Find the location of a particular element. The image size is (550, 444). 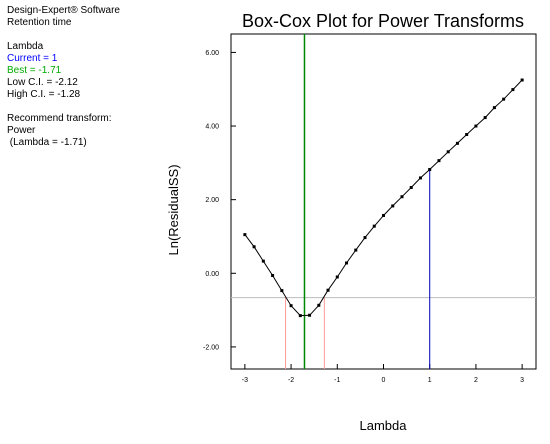

x-axis-label: Lambda is located at coordinates (384, 425).